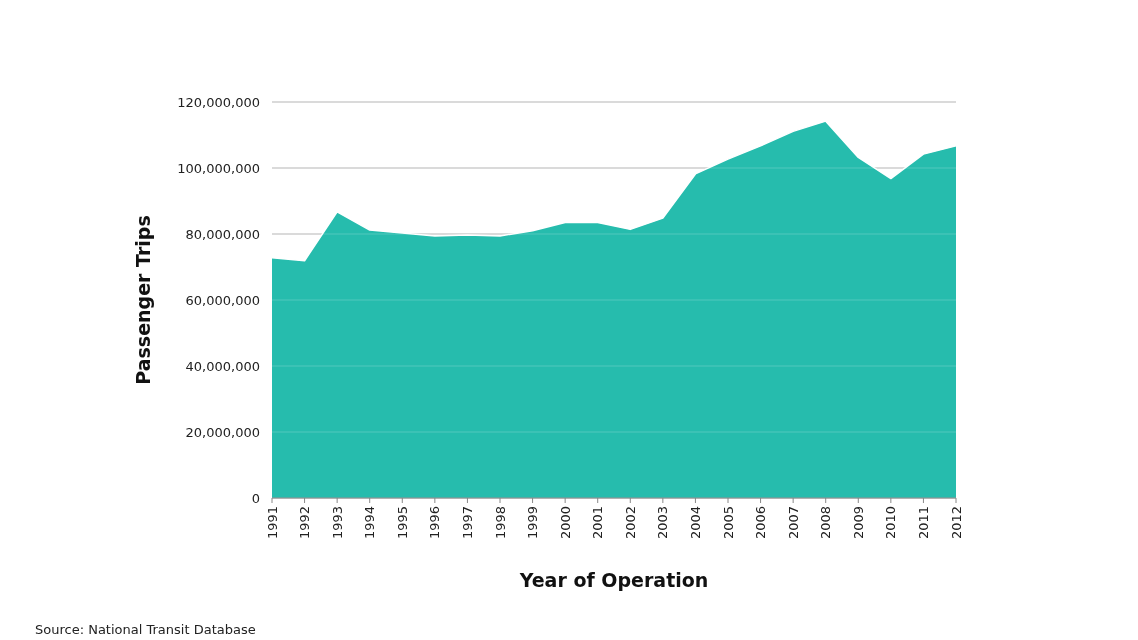 The width and height of the screenshot is (1138, 640). I want to click on x-tick-label: 2002, so click(630, 523).